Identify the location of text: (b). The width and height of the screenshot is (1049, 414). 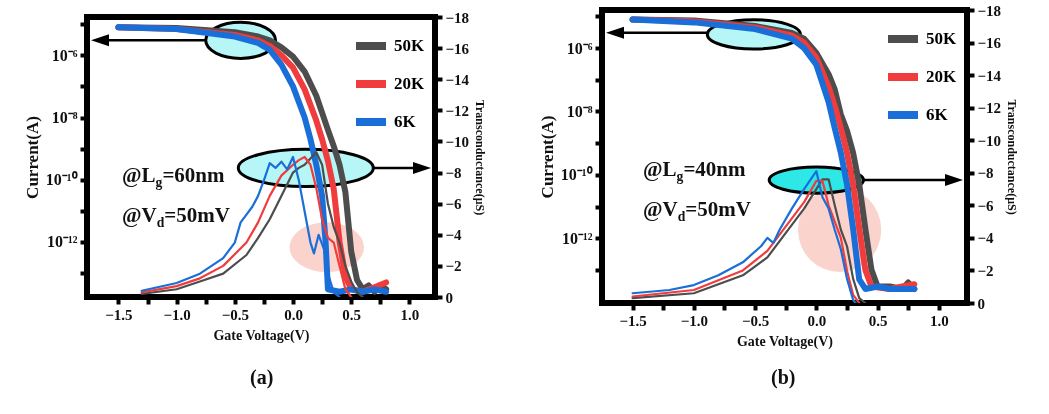
(783, 377).